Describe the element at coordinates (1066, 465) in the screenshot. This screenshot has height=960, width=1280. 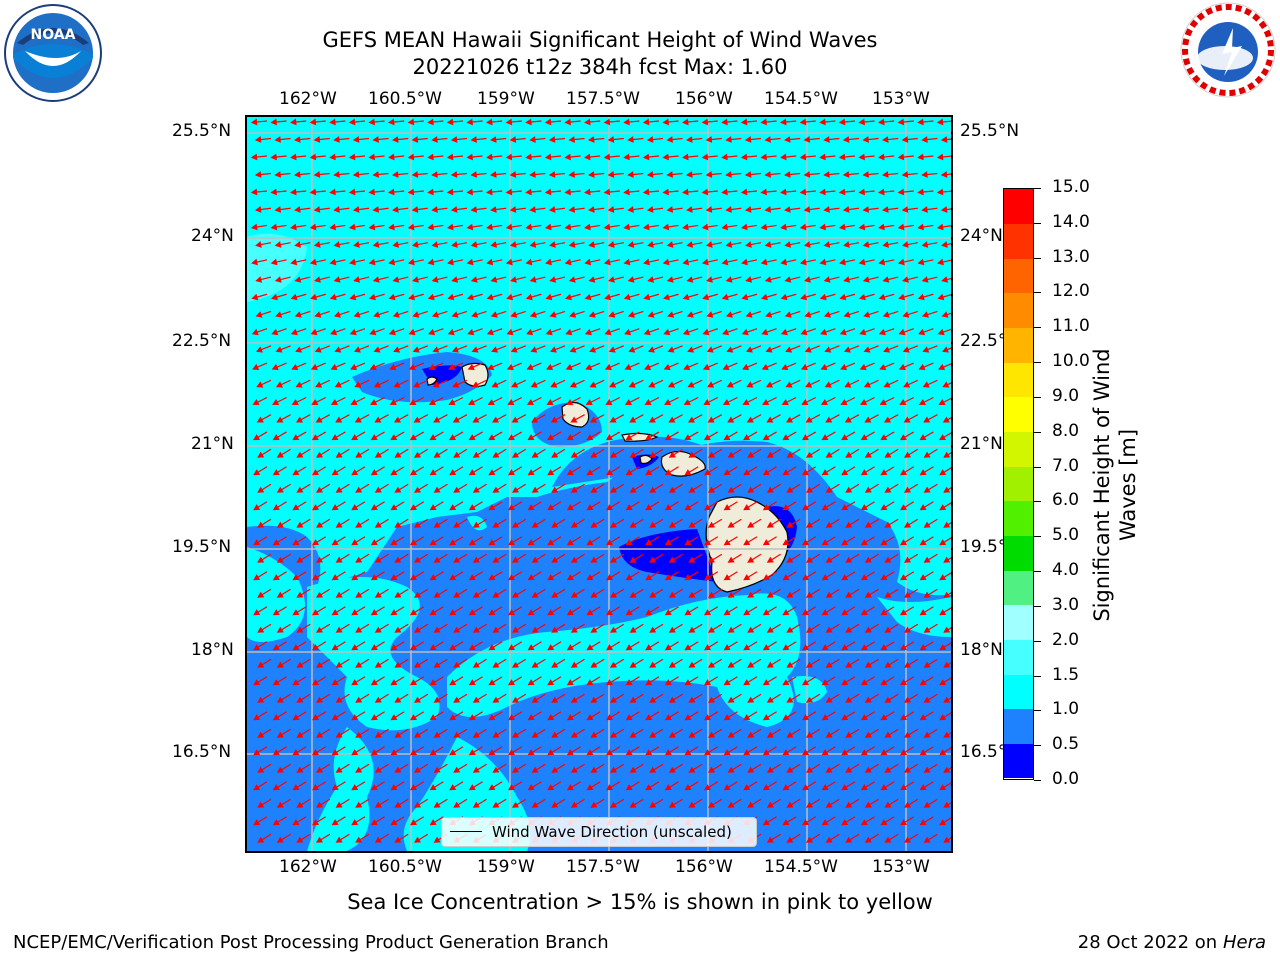
I see `colorbar-tick-label: 7.0` at that location.